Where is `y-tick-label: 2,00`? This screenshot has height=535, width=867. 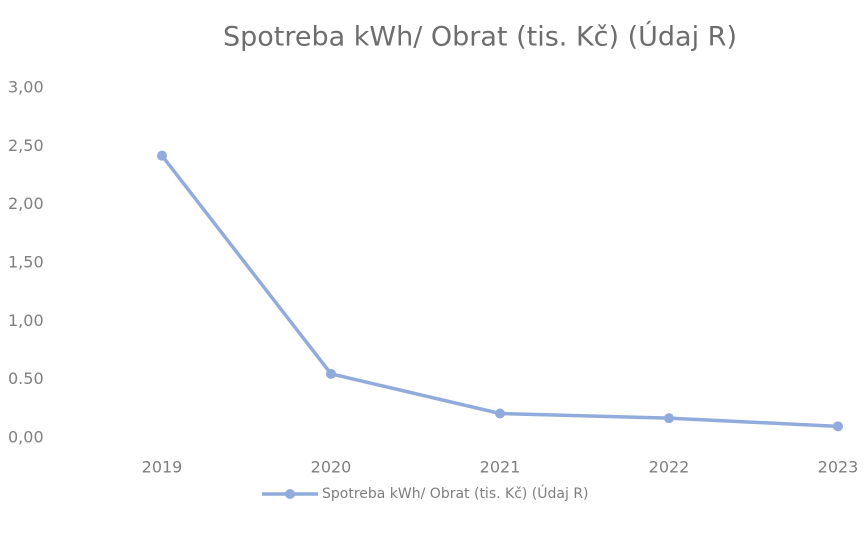 y-tick-label: 2,00 is located at coordinates (26, 203).